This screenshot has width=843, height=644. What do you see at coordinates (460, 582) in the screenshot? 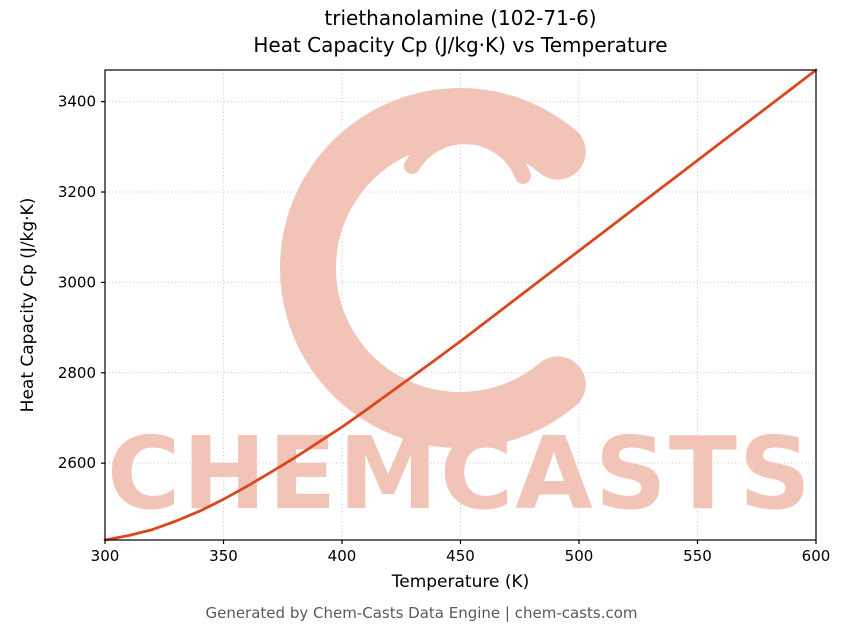
I see `x-axis-label: Temperature (K)` at bounding box center [460, 582].